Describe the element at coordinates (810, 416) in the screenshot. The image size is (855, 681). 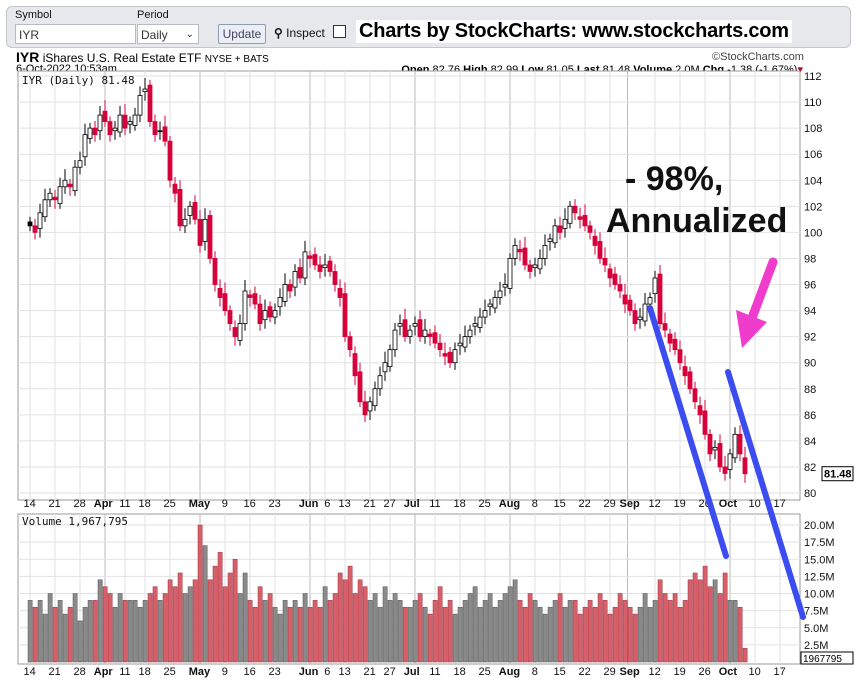
I see `y-tick-label: 86` at that location.